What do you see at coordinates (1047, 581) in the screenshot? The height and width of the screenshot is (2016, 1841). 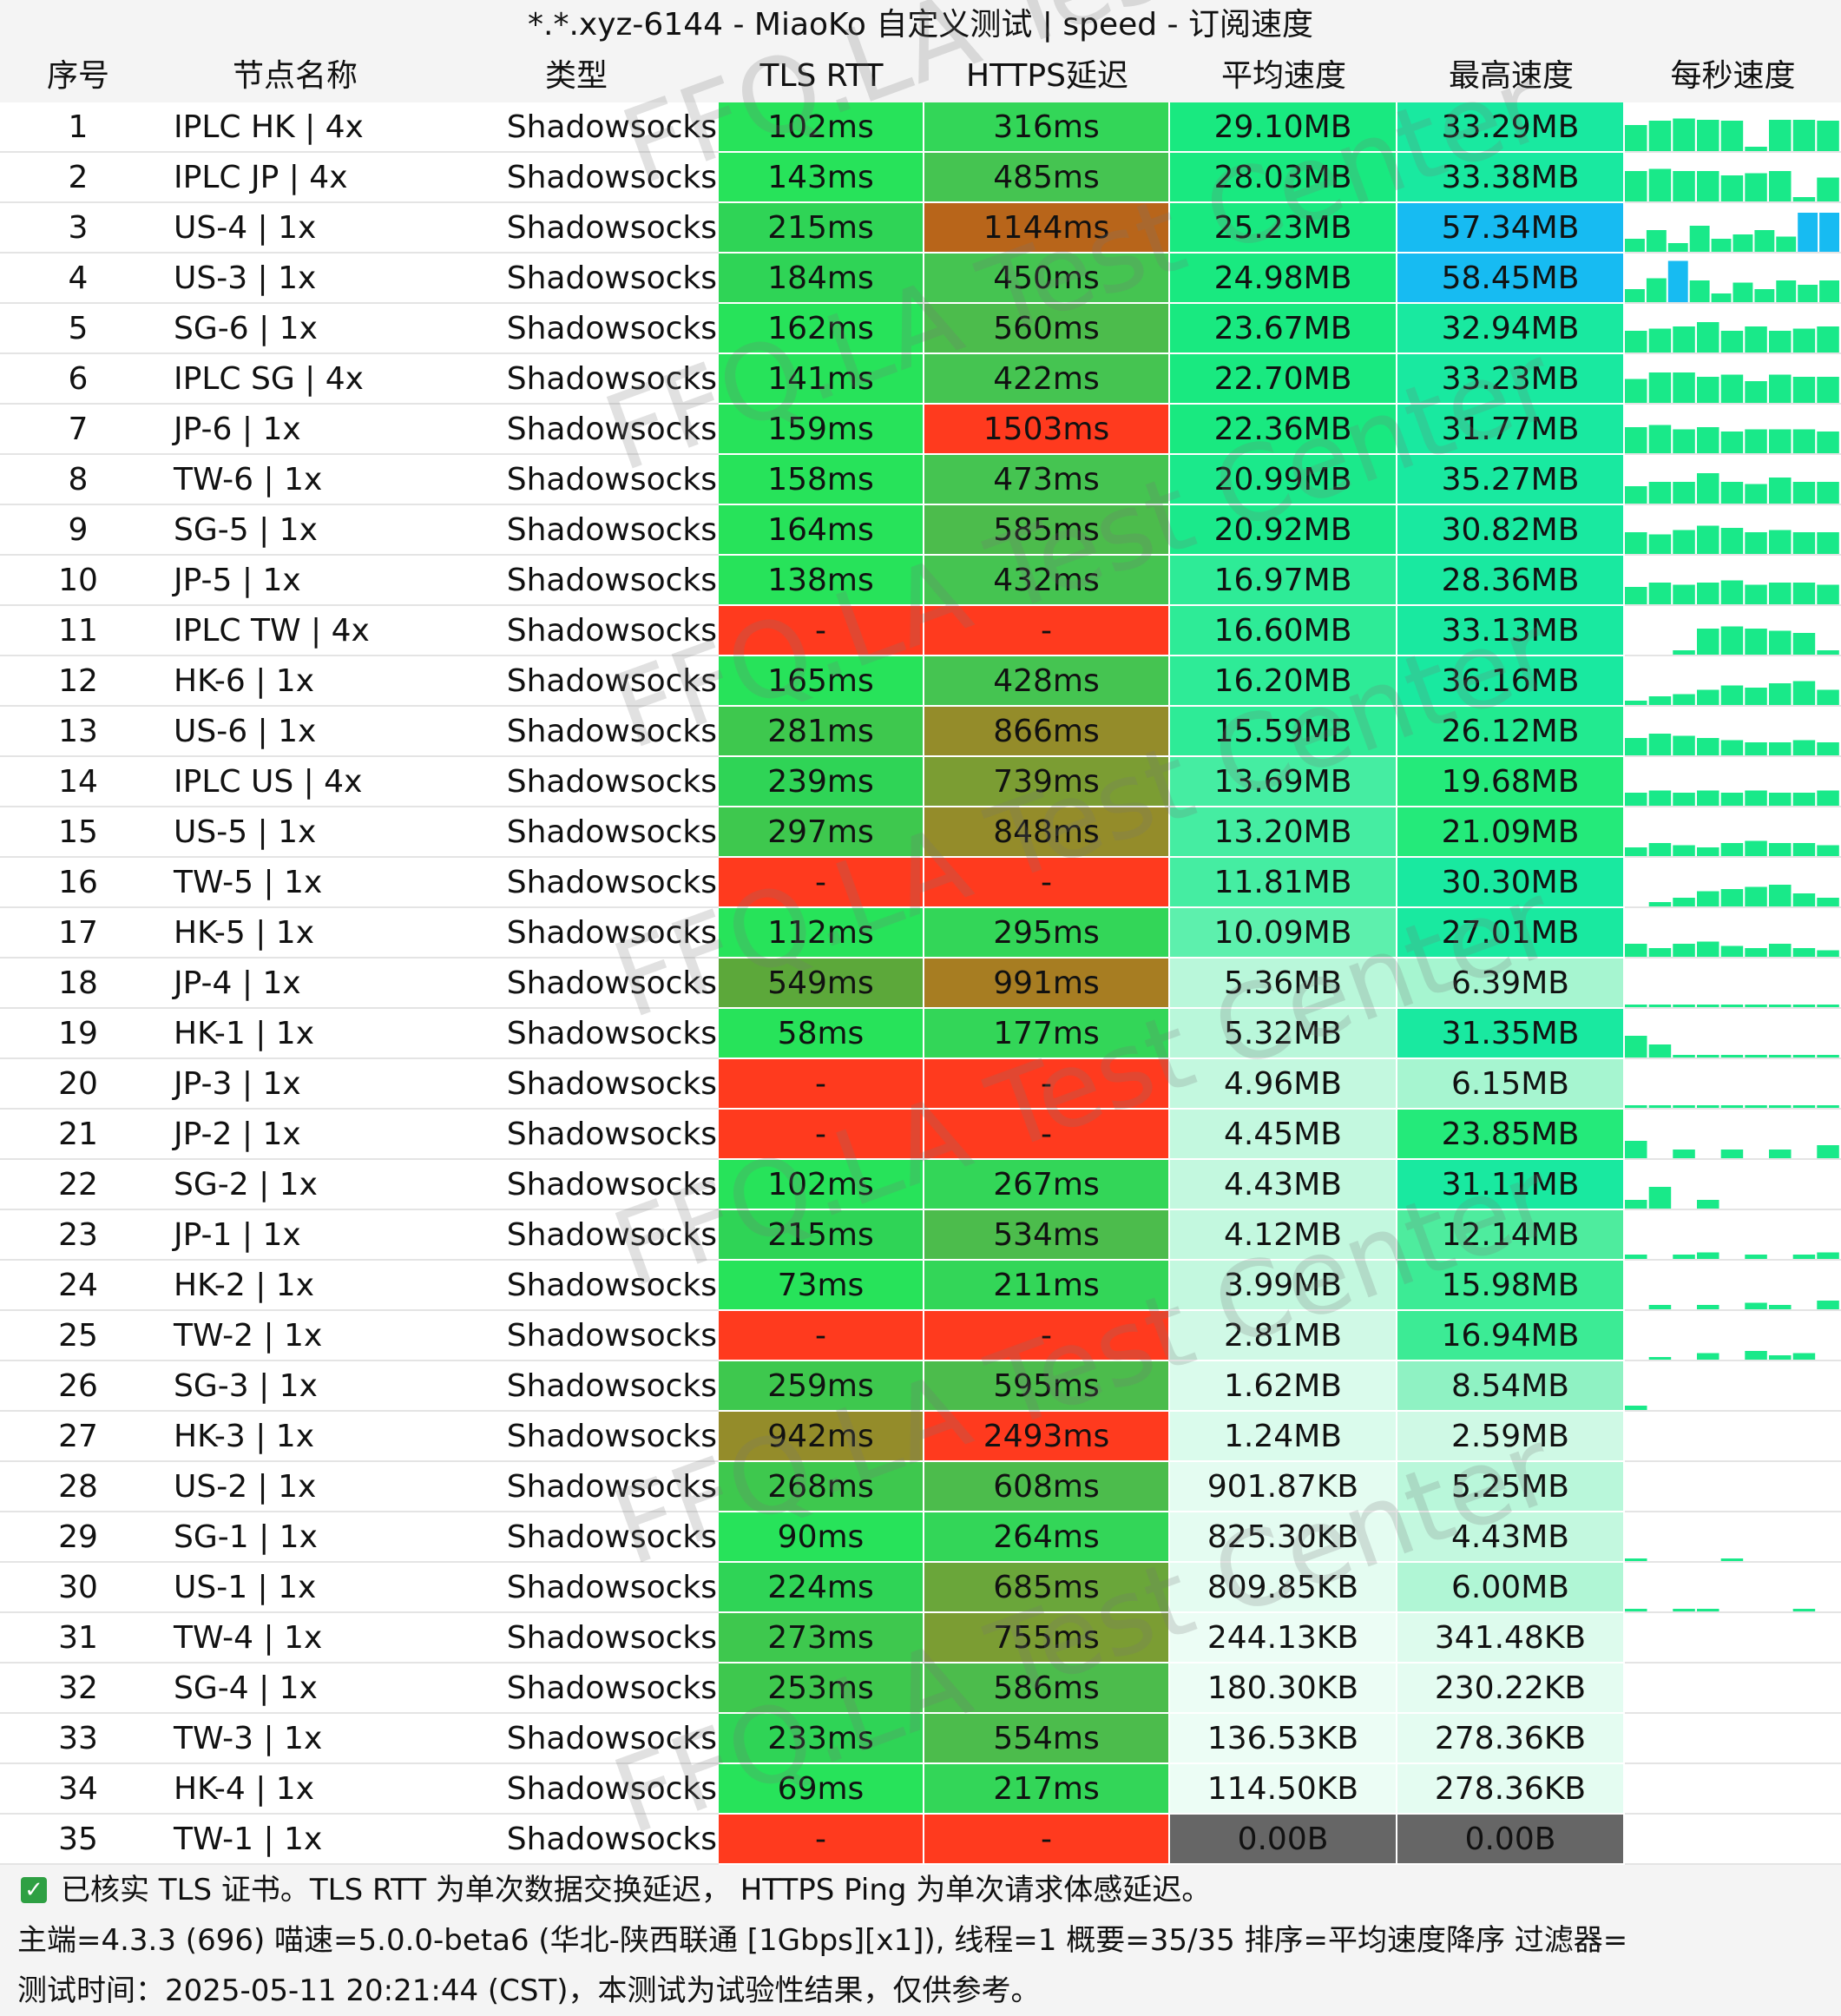 I see `https-latency-cell: 432ms` at bounding box center [1047, 581].